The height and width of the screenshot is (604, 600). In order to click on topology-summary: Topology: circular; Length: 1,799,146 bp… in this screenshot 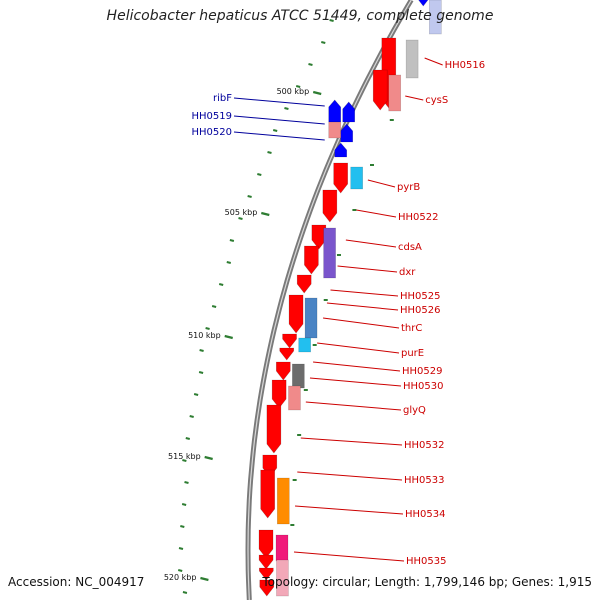, I will do `click(427, 582)`.